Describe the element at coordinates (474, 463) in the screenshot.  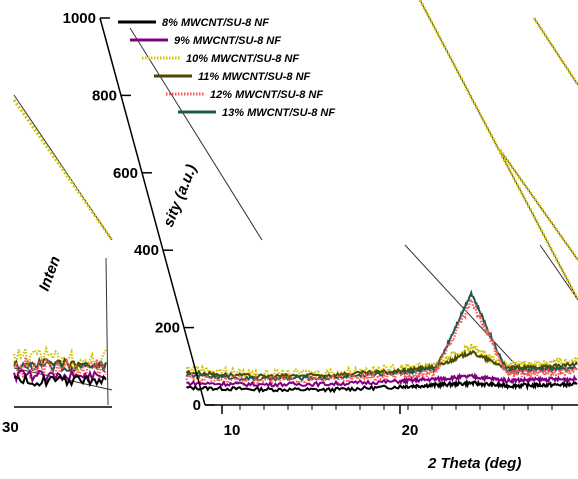
I see `x-axis-title: 2 Theta (deg)` at that location.